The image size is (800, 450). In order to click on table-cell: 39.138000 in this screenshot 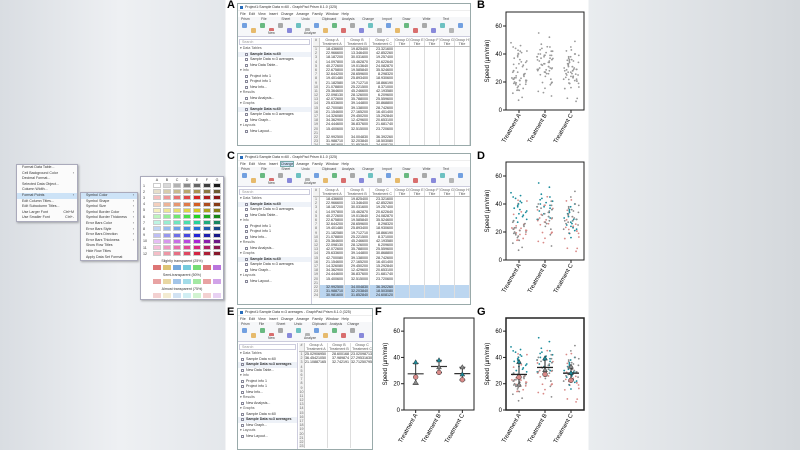, I will do `click(357, 257)`.